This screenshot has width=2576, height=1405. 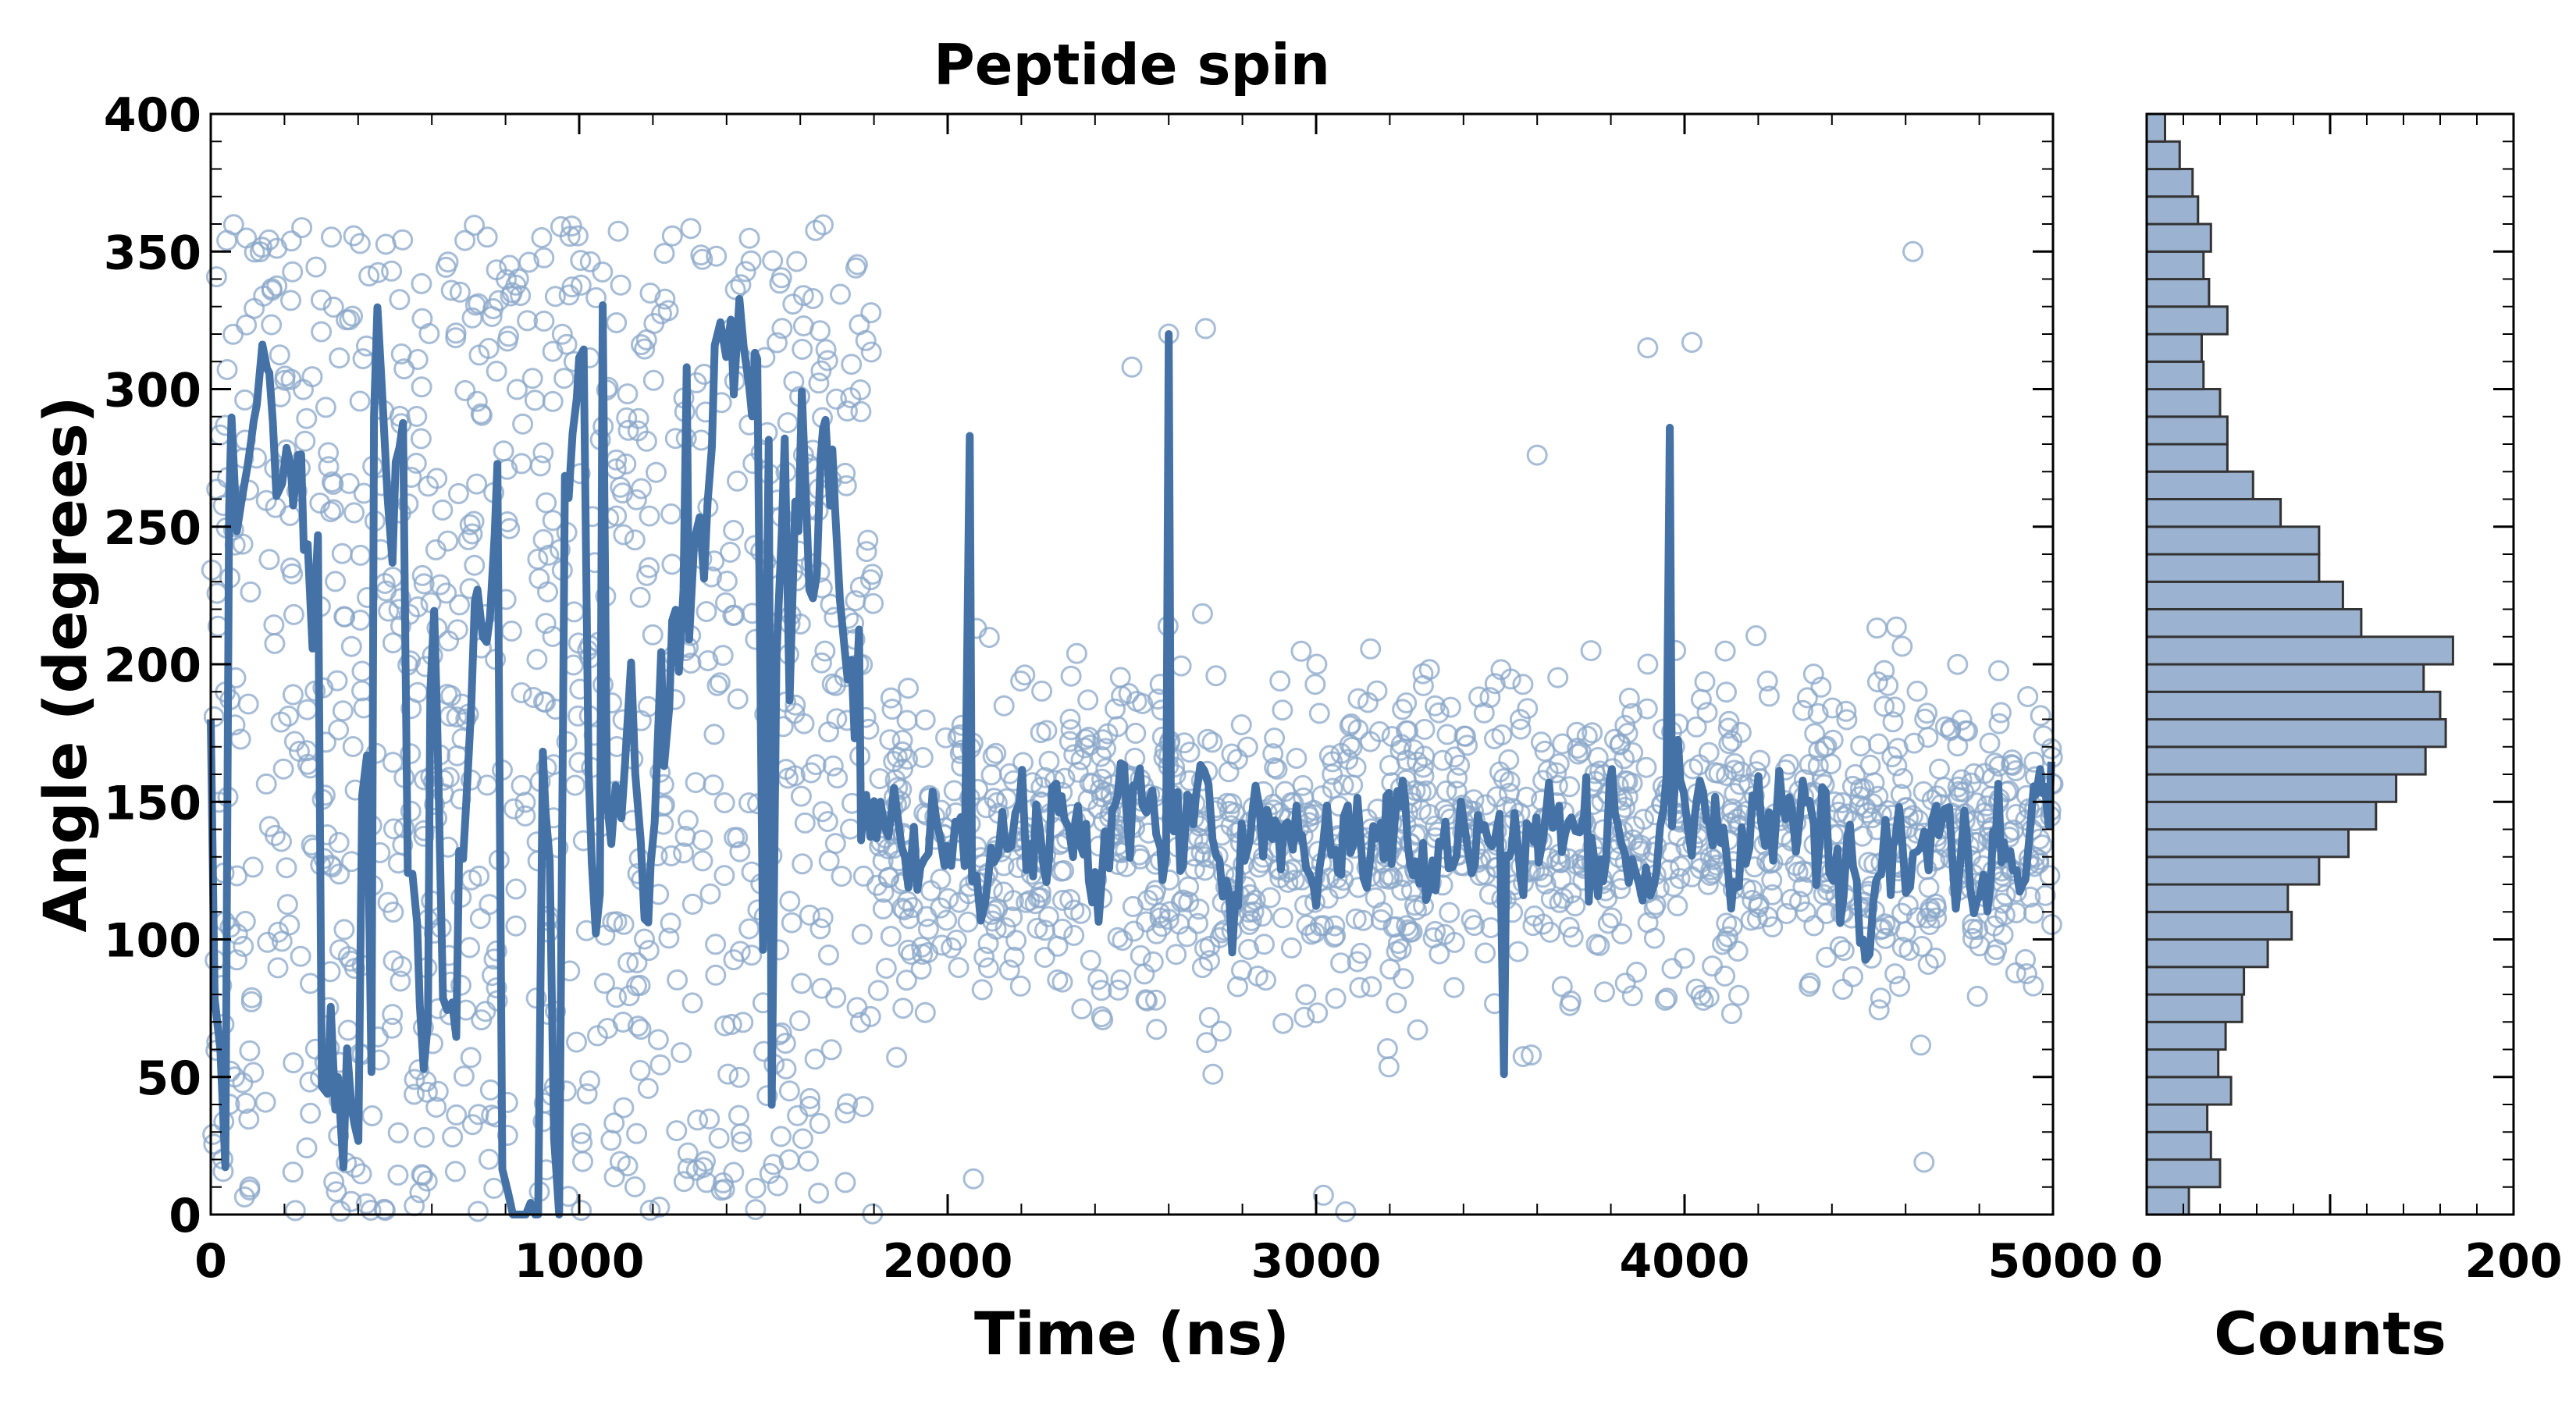 I want to click on y-tick-label: 100, so click(x=152, y=942).